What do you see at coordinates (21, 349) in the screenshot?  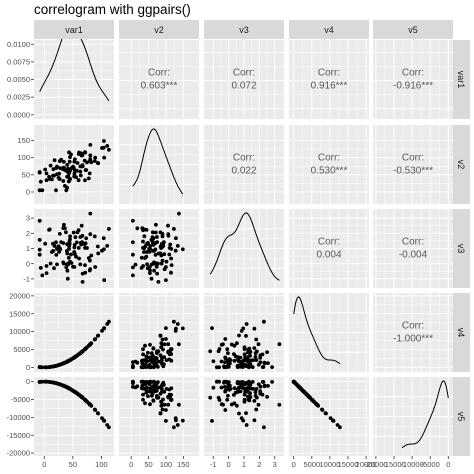 I see `y-tick-label: 5000` at bounding box center [21, 349].